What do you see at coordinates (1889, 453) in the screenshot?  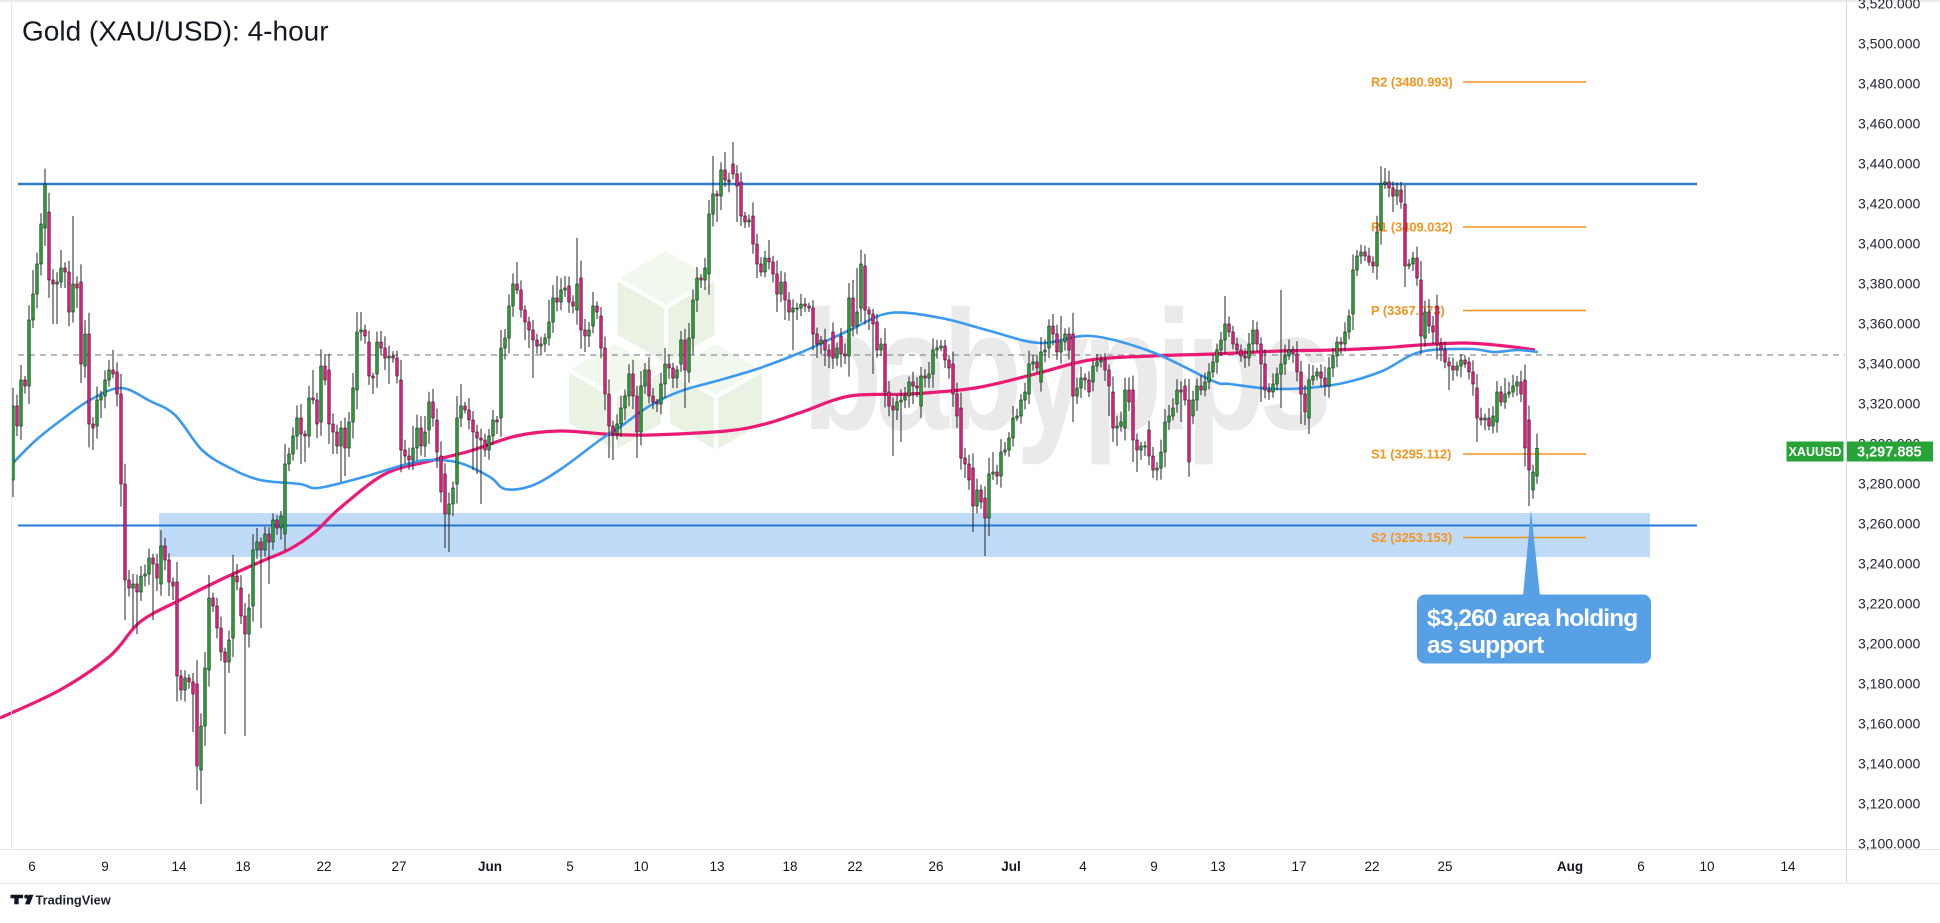 I see `svg-text: 3,297.885` at bounding box center [1889, 453].